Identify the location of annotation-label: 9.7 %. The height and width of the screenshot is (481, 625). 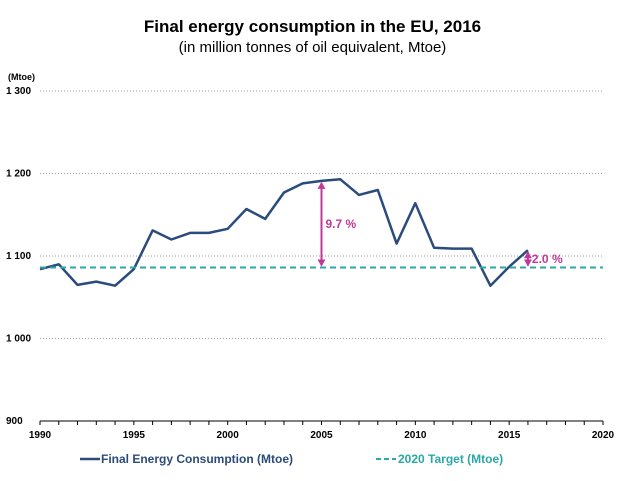
(341, 224).